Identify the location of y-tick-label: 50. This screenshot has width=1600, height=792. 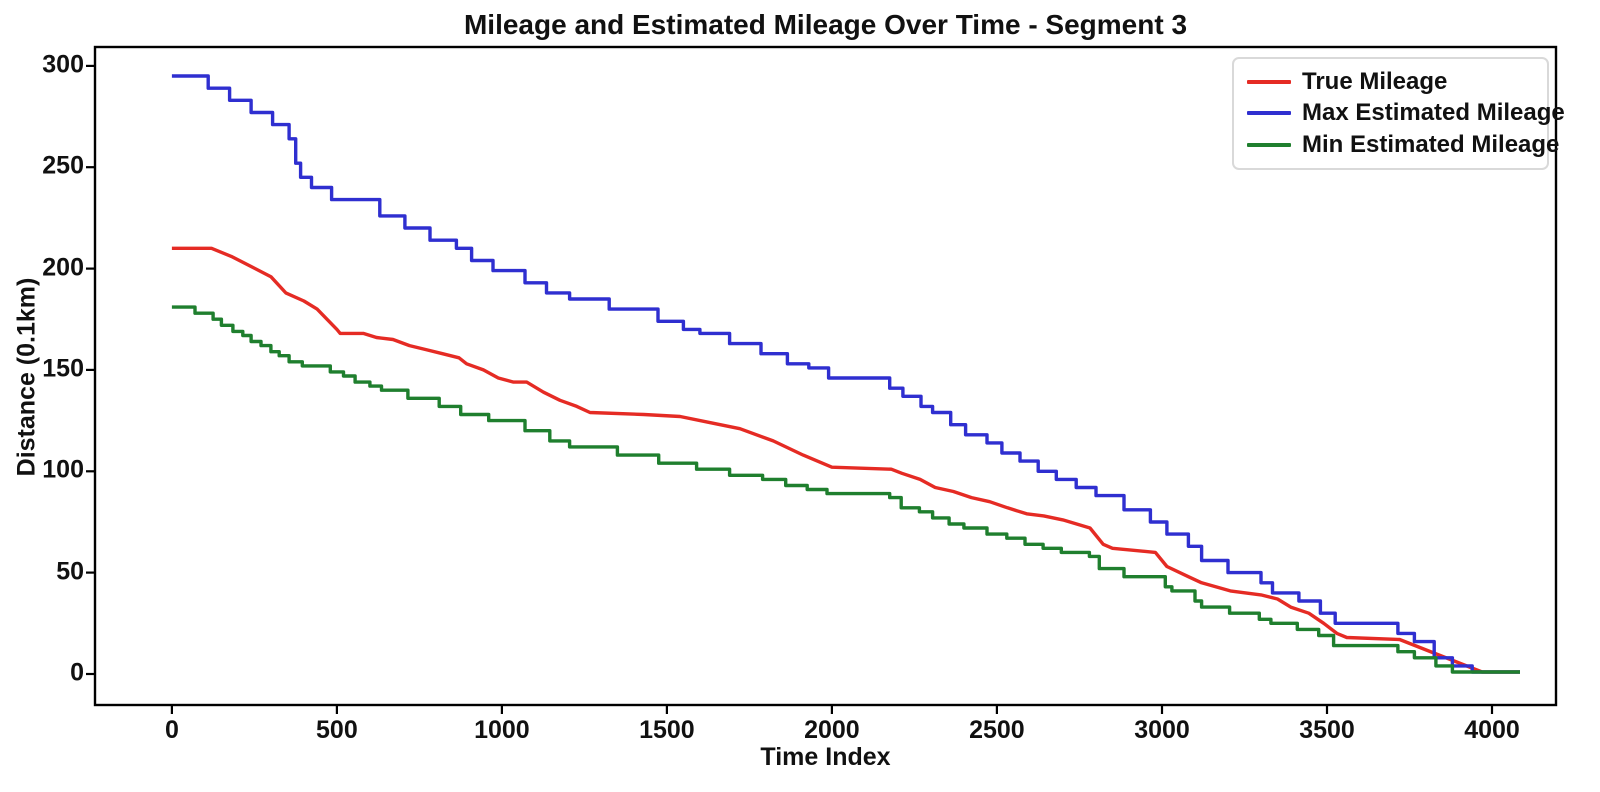
(70, 570).